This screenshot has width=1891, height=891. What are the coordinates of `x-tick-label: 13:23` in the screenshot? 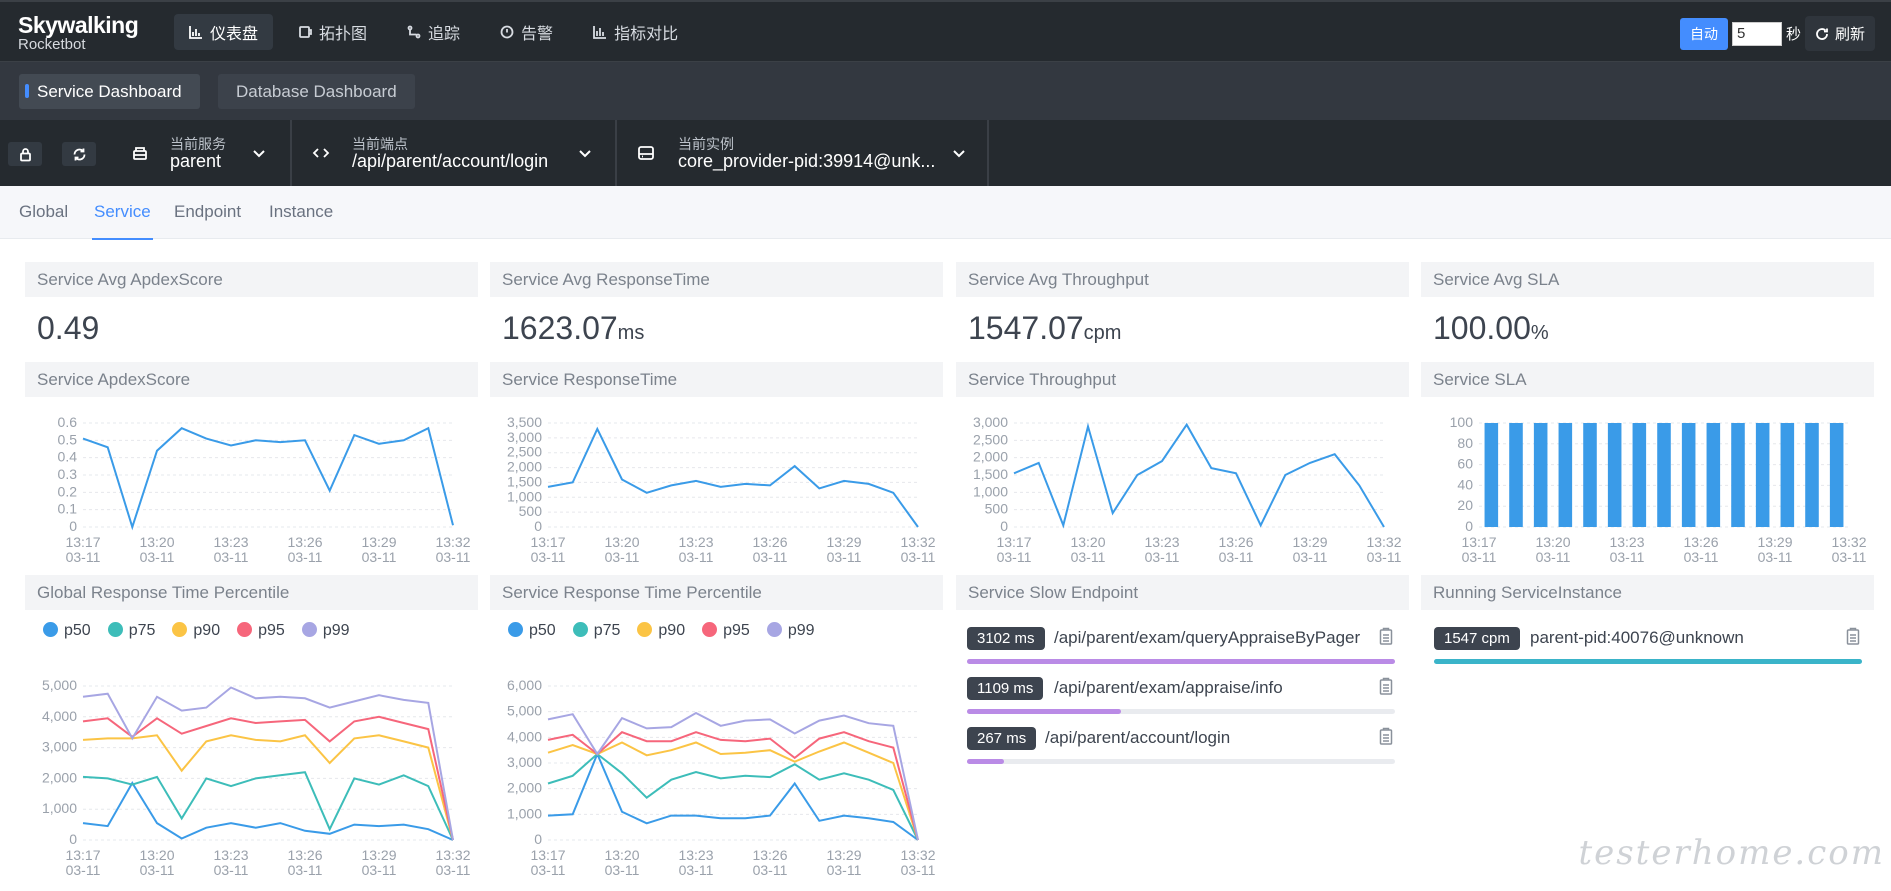 It's located at (230, 542).